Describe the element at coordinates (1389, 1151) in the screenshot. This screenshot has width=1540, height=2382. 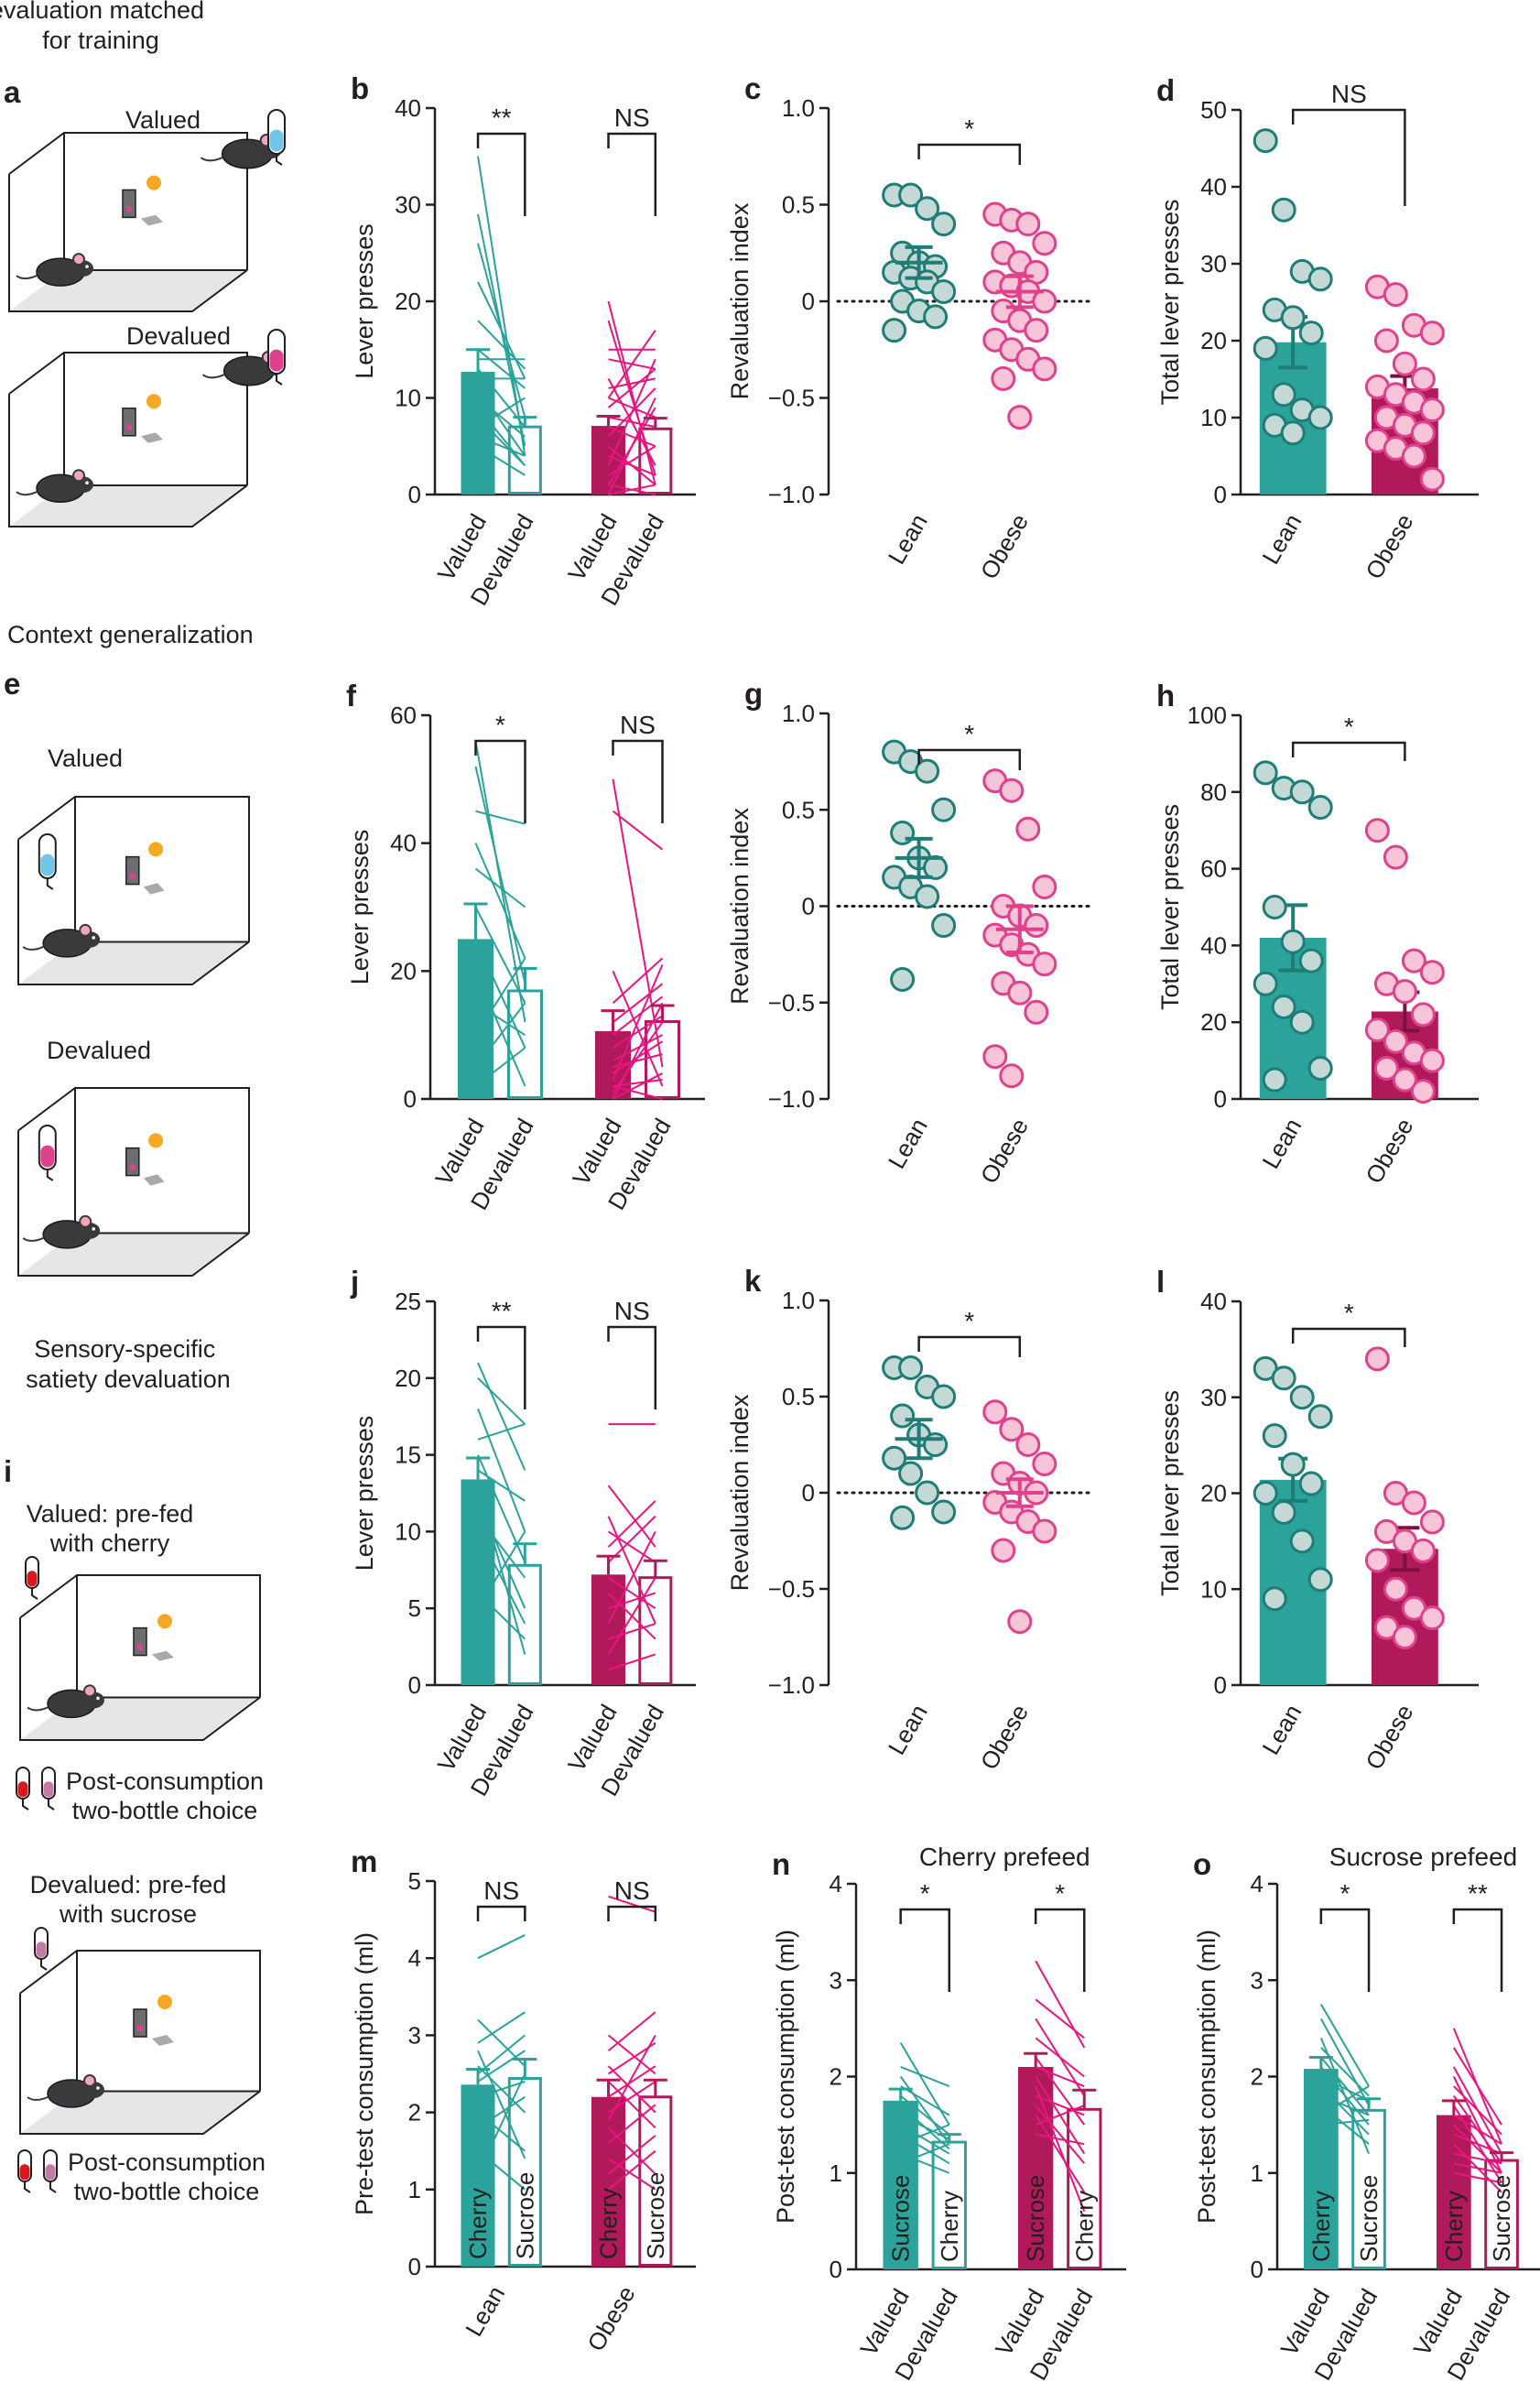
I see `x-tick-label: Obese` at that location.